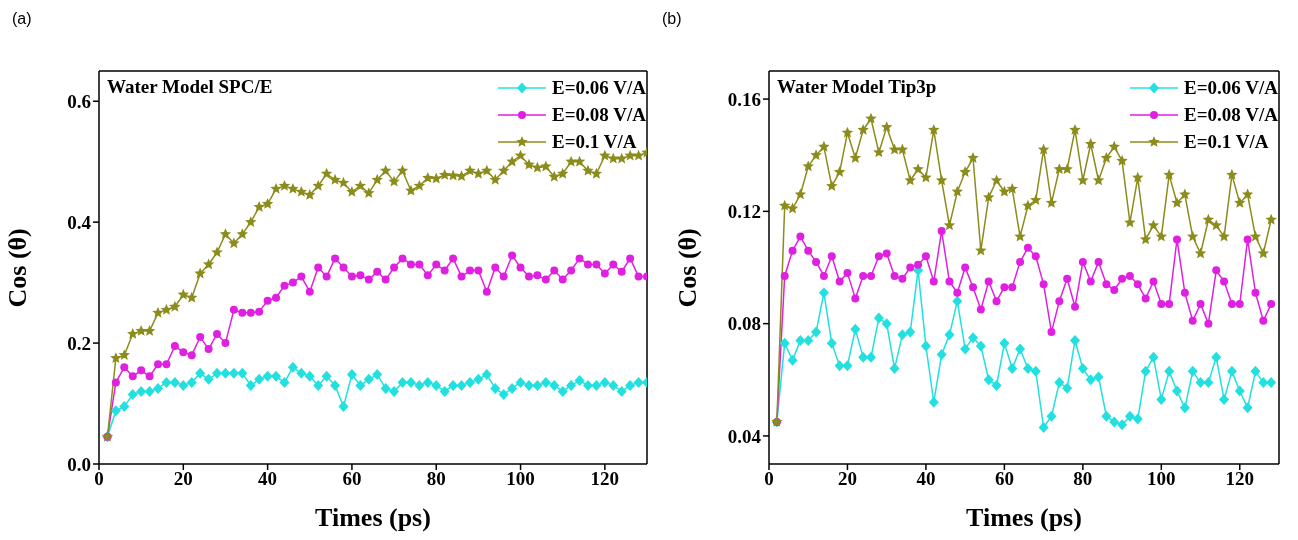 This screenshot has height=540, width=1298. What do you see at coordinates (79, 222) in the screenshot?
I see `y-tick-label: 0.4` at bounding box center [79, 222].